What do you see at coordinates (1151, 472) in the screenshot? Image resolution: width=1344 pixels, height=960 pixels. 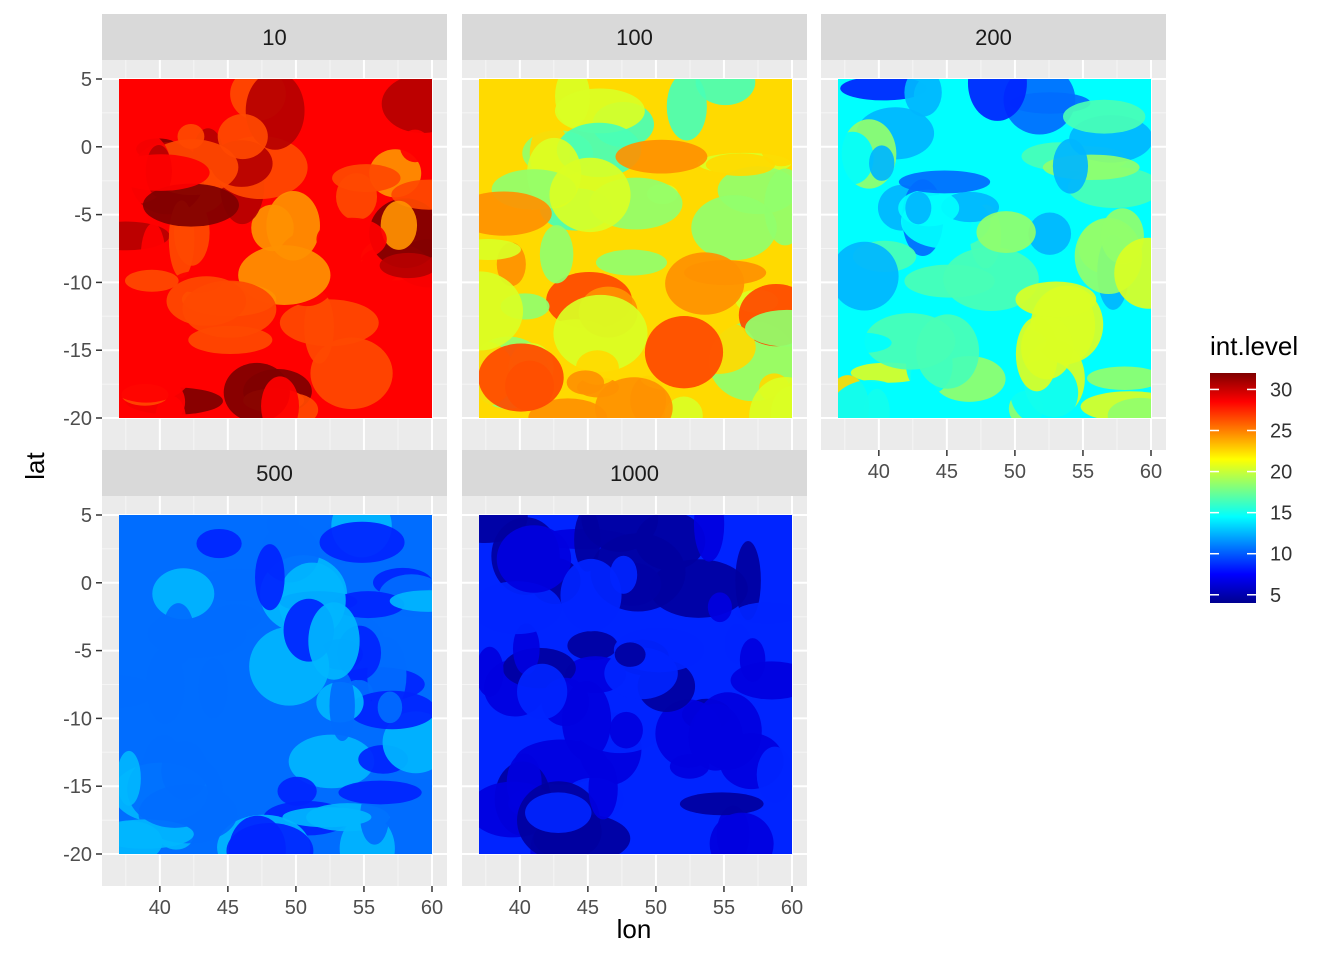 I see `x-tick-label: 60` at bounding box center [1151, 472].